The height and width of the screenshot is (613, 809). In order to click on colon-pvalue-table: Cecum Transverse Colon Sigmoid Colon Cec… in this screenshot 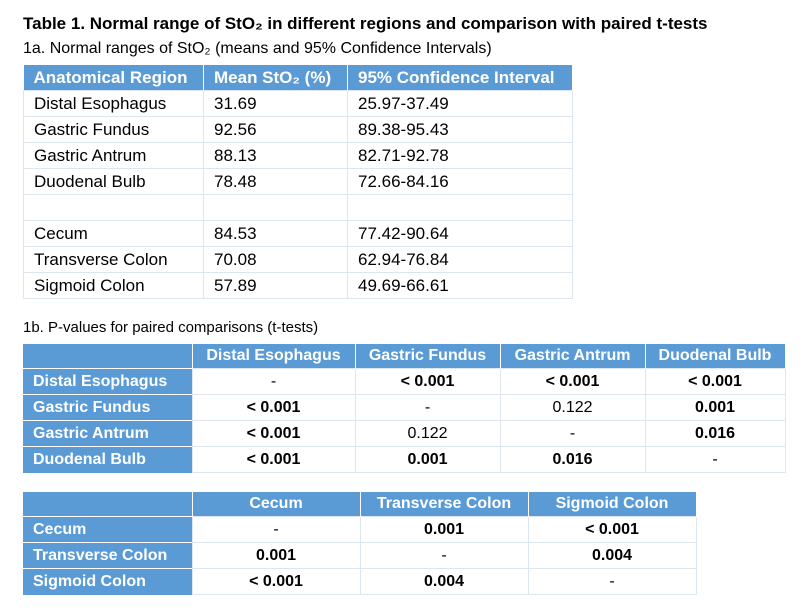, I will do `click(360, 543)`.